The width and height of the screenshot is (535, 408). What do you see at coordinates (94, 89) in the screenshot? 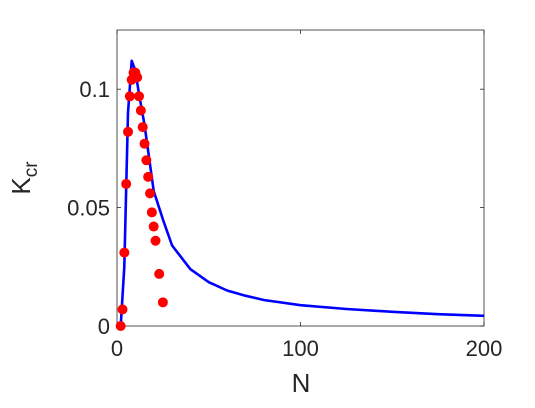
I see `y-tick-label: 0.1` at bounding box center [94, 89].